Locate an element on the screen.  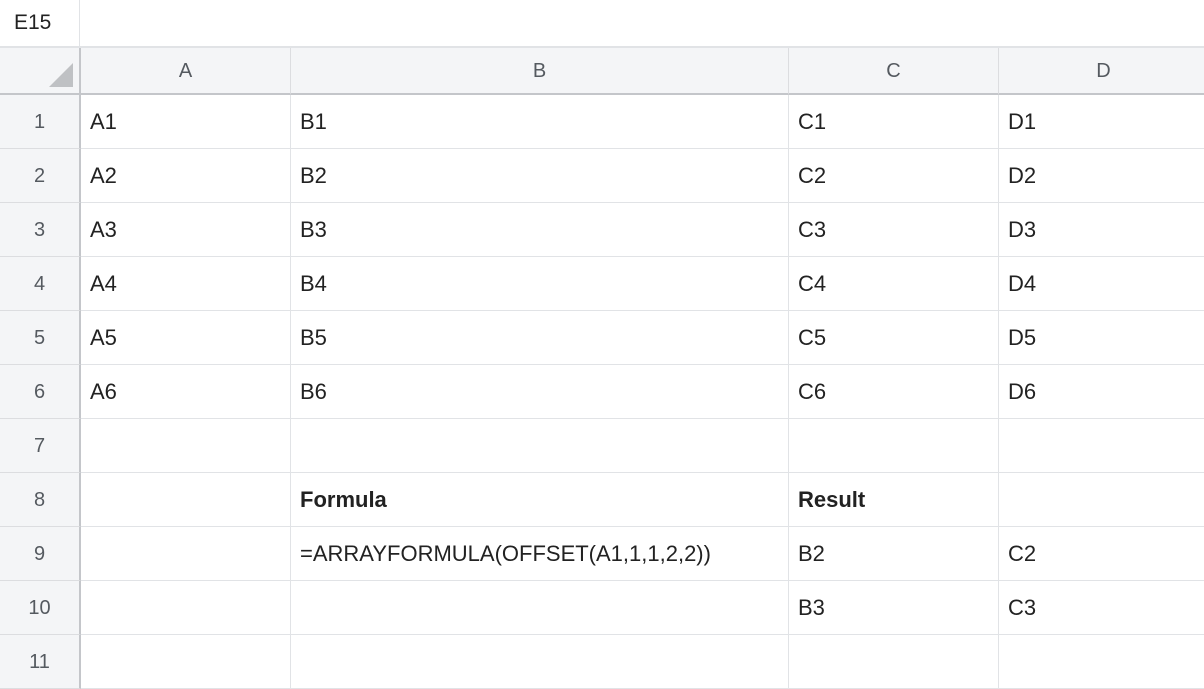
select-all-corner is located at coordinates (40, 71).